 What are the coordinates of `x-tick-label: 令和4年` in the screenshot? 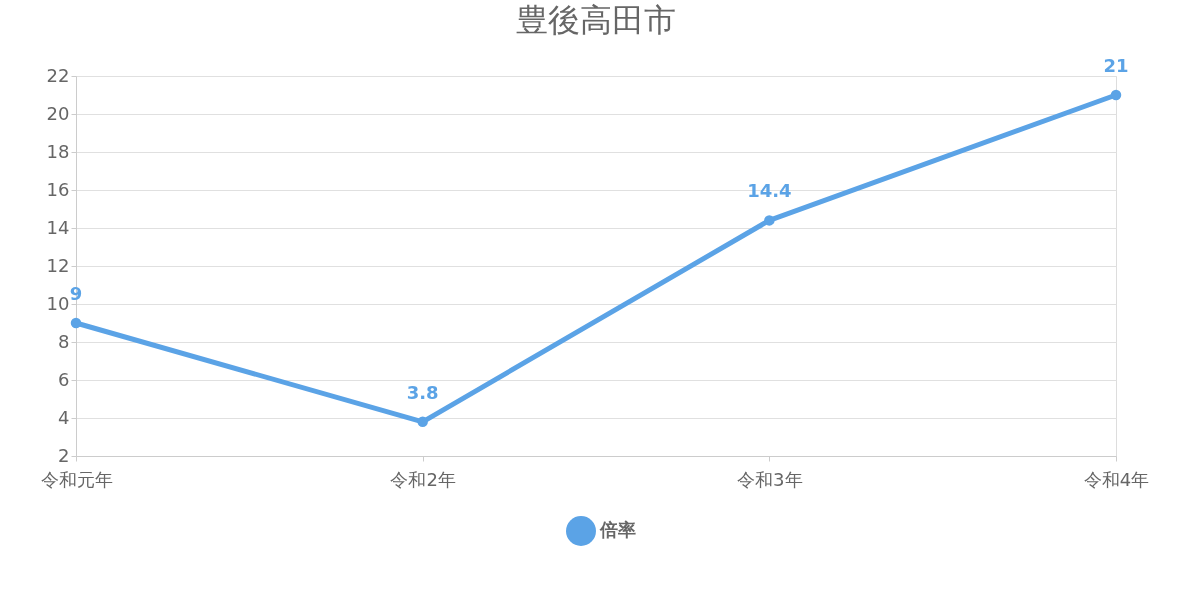 It's located at (1116, 479).